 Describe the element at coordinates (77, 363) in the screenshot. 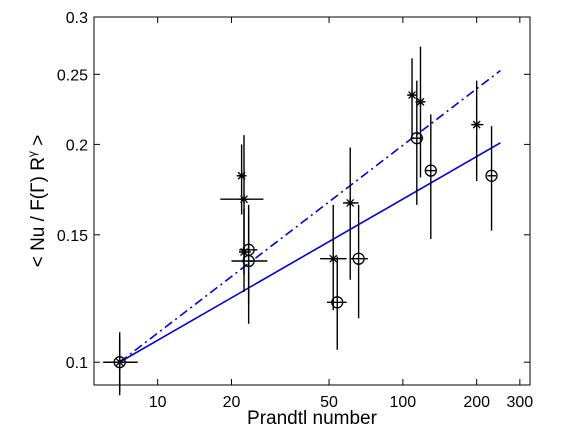

I see `y-tick-label: 0.1` at that location.